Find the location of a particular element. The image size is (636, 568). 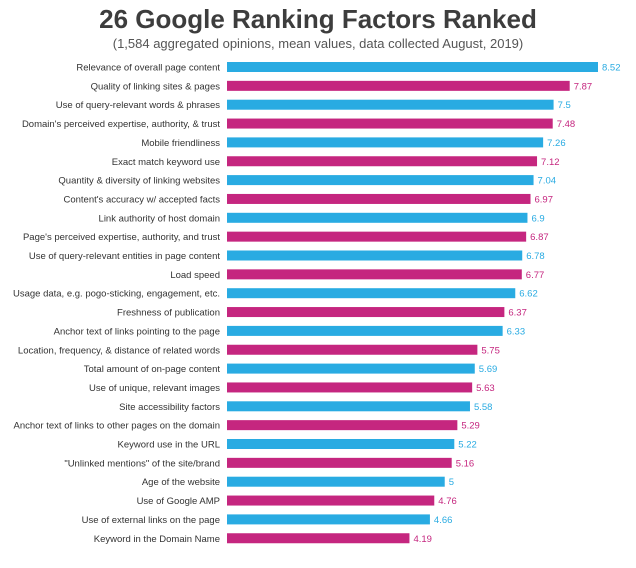

value-label: 4.66 is located at coordinates (443, 520).